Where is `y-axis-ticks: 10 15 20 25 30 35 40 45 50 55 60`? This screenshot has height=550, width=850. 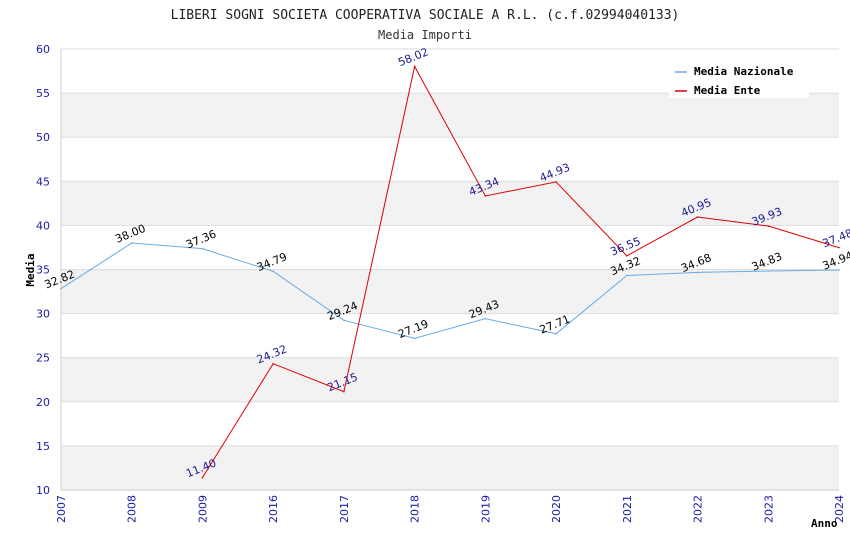
y-axis-ticks: 10 15 20 25 30 35 40 45 50 55 60 is located at coordinates (43, 270).